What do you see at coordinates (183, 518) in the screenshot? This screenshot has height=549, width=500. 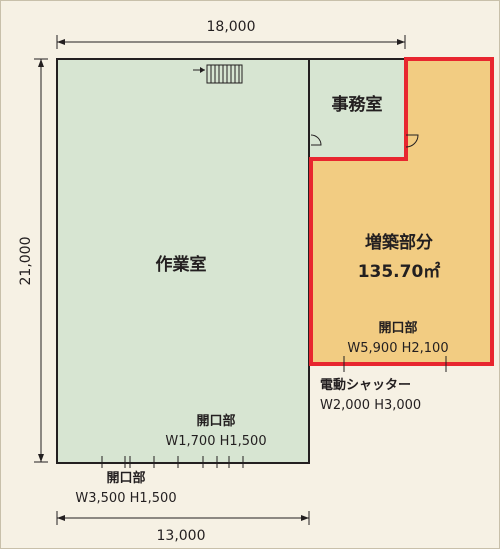 I see `bottom-dimension-line` at bounding box center [183, 518].